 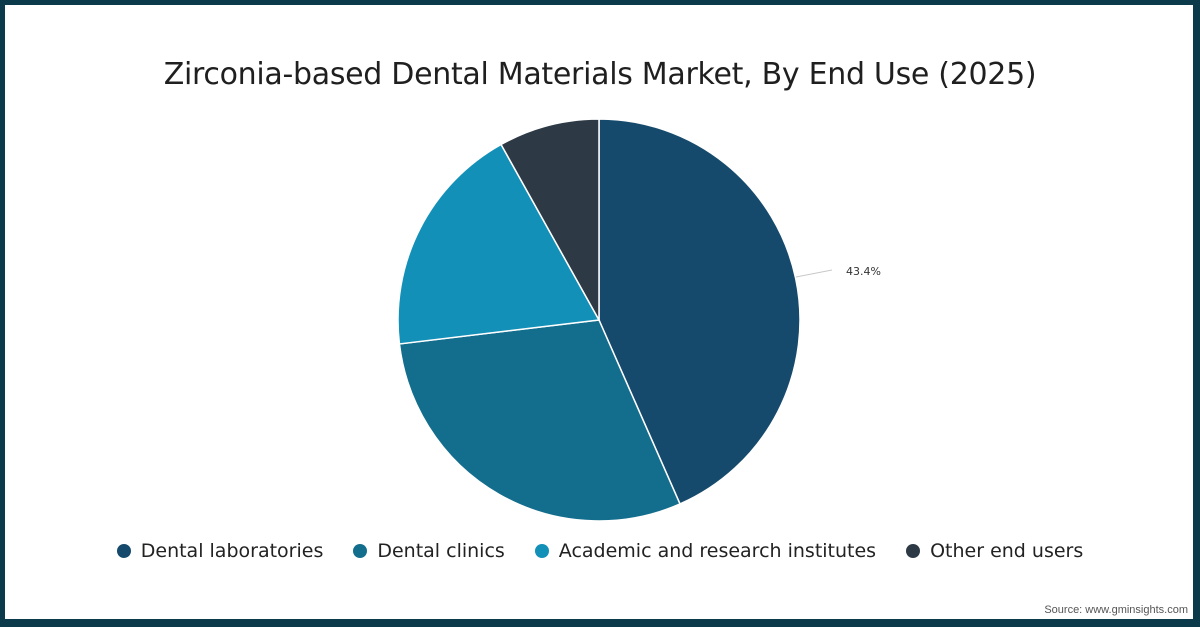 What do you see at coordinates (441, 551) in the screenshot?
I see `legend-label: Dental clinics` at bounding box center [441, 551].